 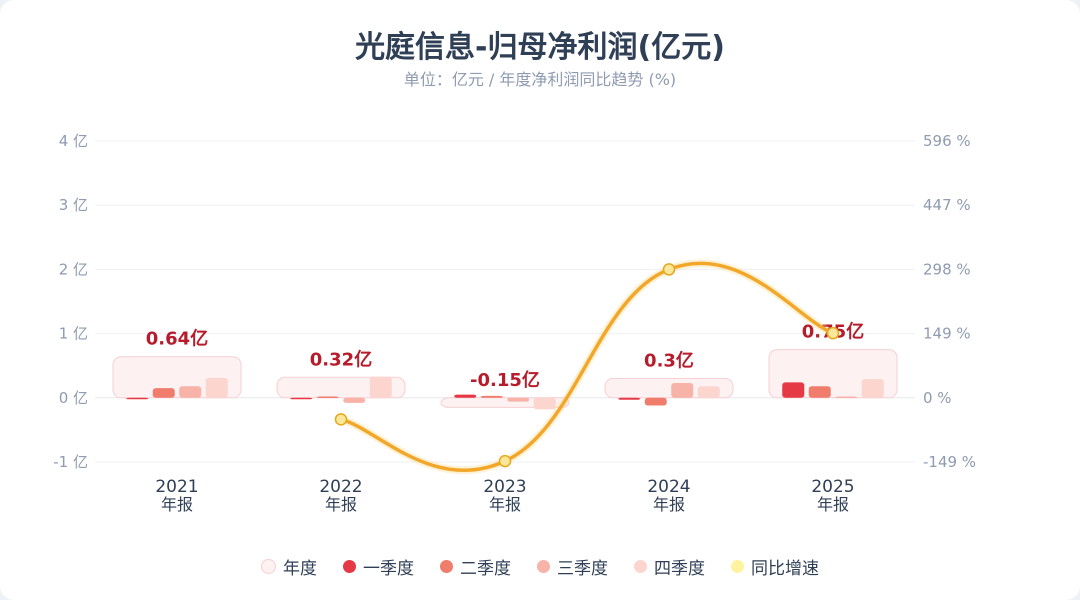 What do you see at coordinates (540, 47) in the screenshot?
I see `chart-title: 光庭信息-归母净利润(亿元)` at bounding box center [540, 47].